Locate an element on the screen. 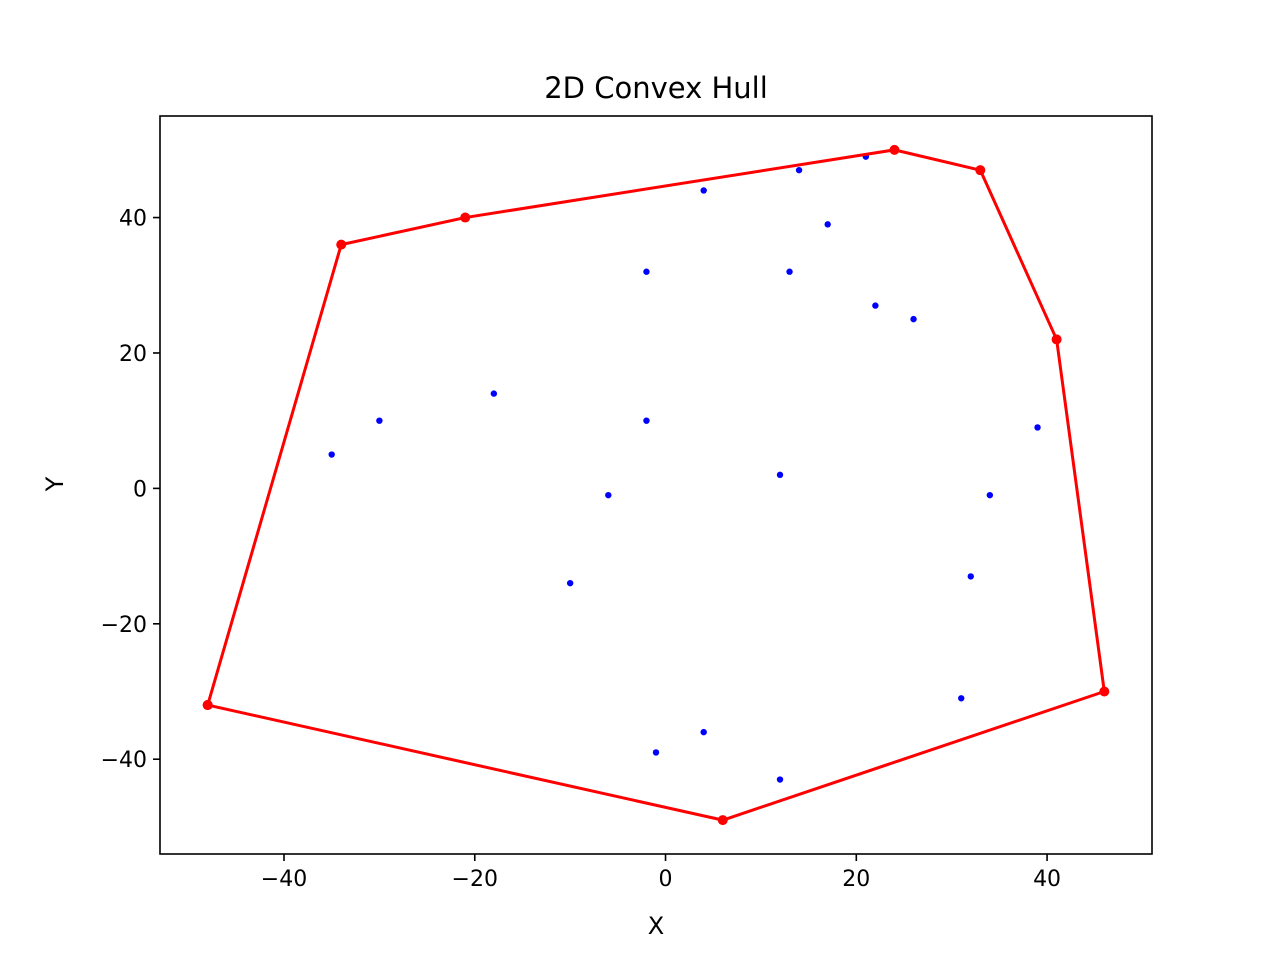  y-tick-label: 0 is located at coordinates (140, 489).